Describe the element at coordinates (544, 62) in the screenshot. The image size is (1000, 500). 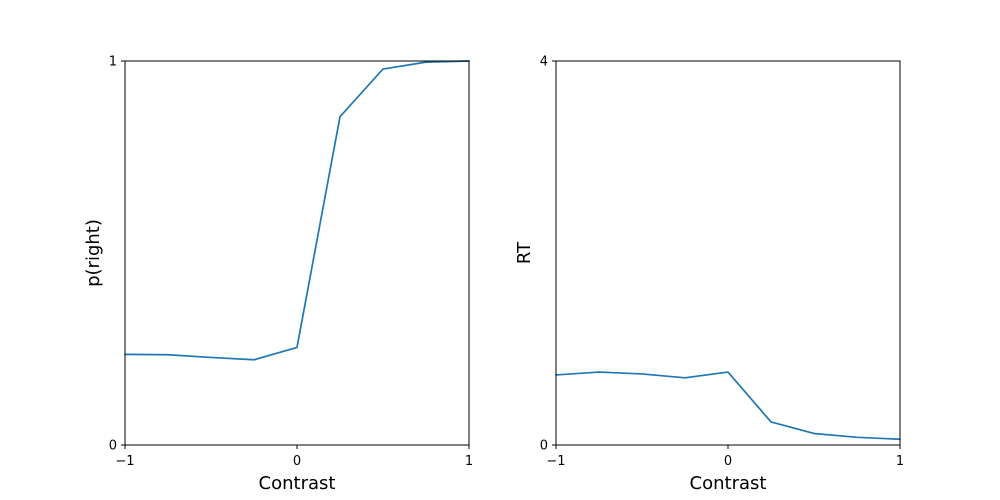
I see `y-tick-label: 4` at that location.